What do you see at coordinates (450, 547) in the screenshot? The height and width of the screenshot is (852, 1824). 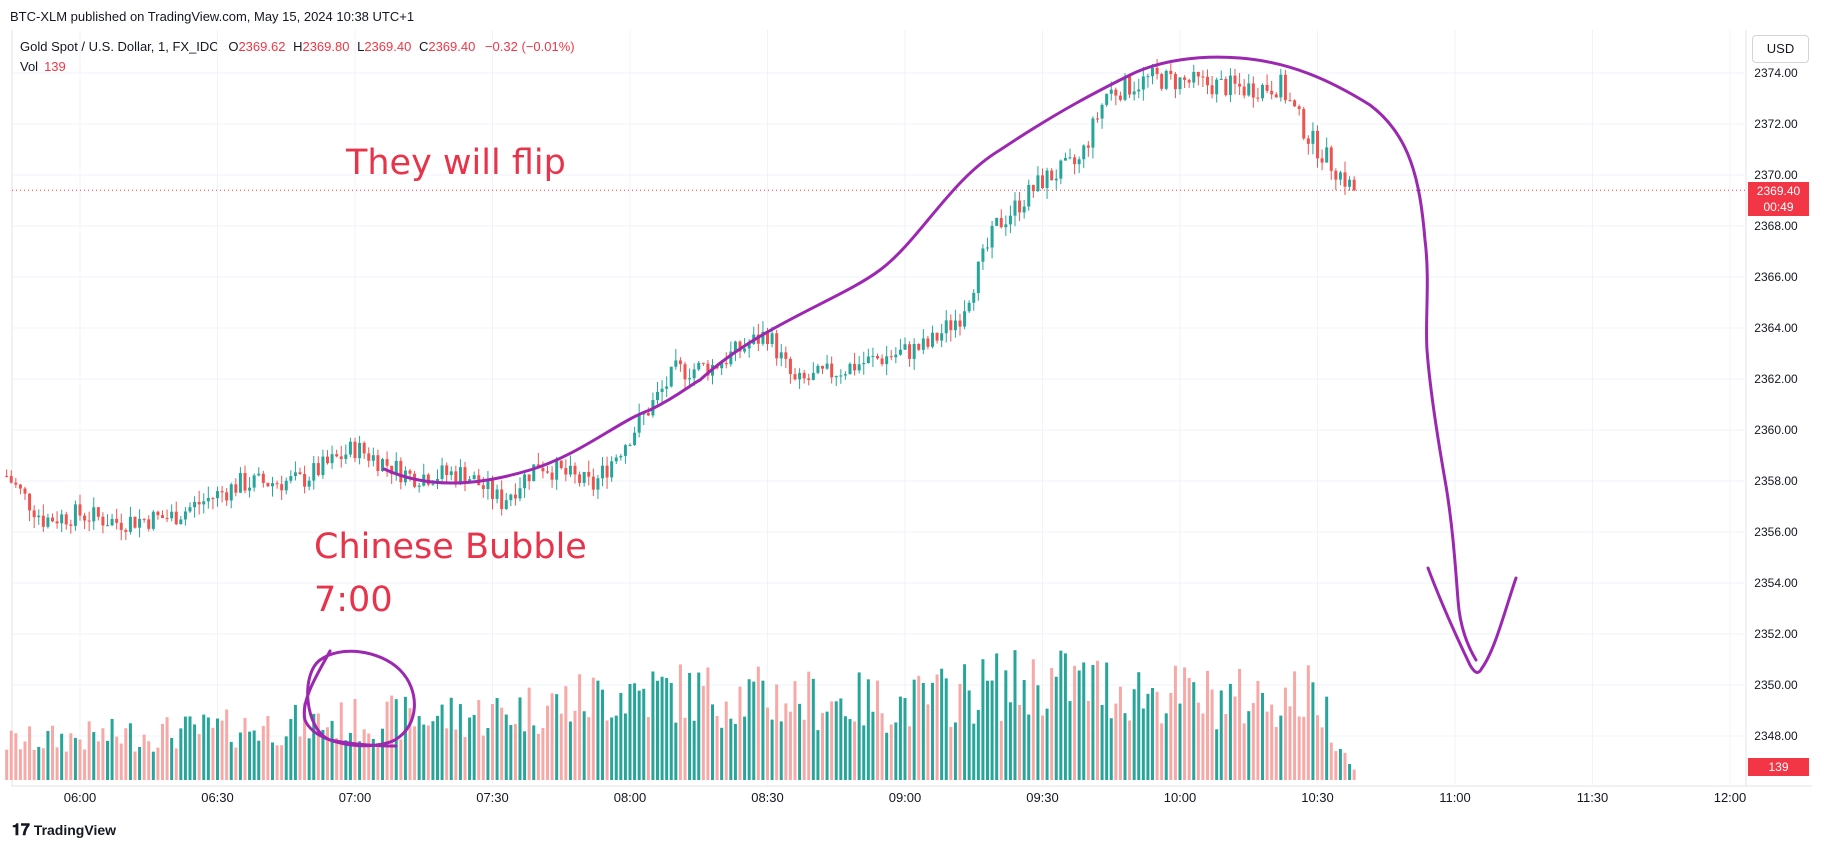 I see `annotation-bubble-text: Chinese Bubble` at bounding box center [450, 547].